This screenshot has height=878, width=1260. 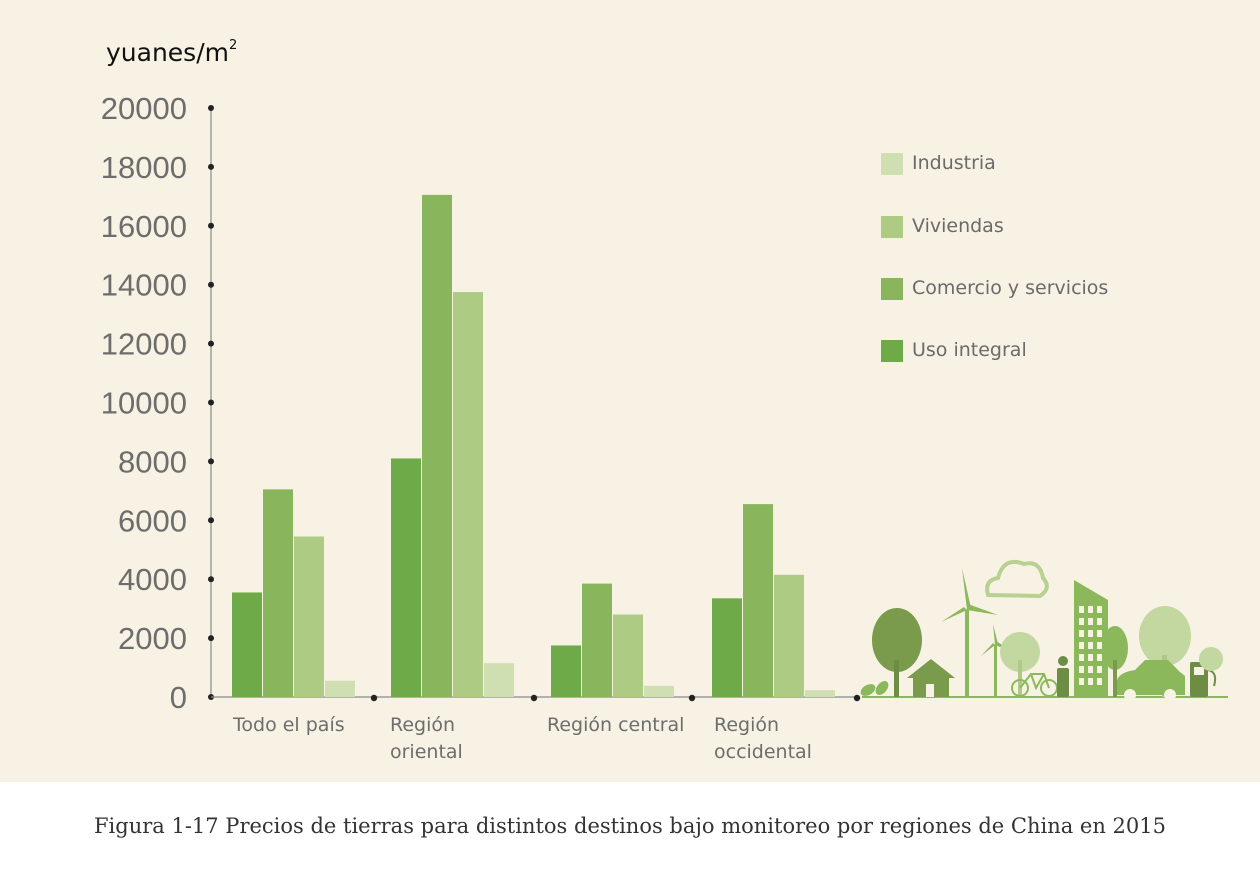 What do you see at coordinates (152, 461) in the screenshot?
I see `y-tick-label: 8000` at bounding box center [152, 461].